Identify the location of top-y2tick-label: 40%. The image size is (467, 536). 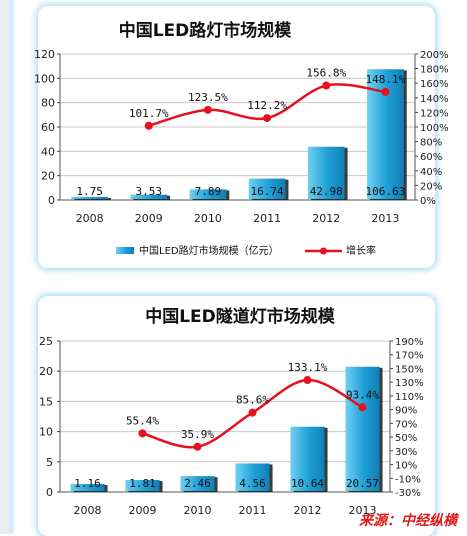
(431, 172).